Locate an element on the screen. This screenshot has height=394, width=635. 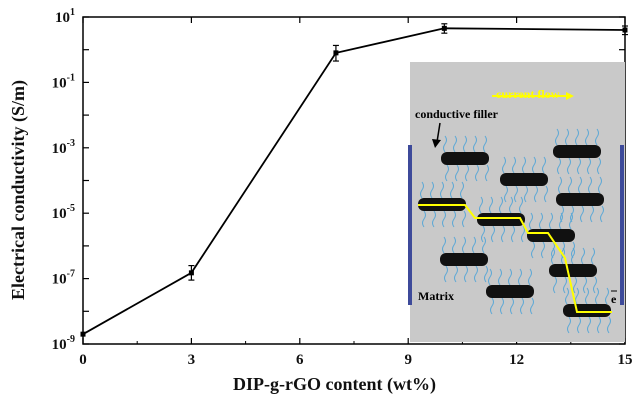
x-tick-label: 3 is located at coordinates (192, 360).